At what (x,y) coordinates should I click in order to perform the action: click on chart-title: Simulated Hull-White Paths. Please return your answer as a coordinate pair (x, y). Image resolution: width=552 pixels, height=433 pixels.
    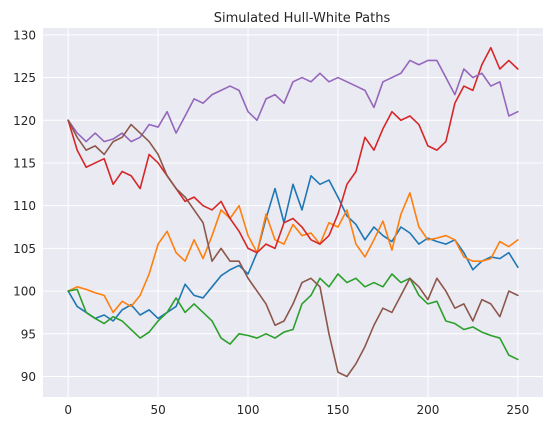
    Looking at the image, I should click on (302, 18).